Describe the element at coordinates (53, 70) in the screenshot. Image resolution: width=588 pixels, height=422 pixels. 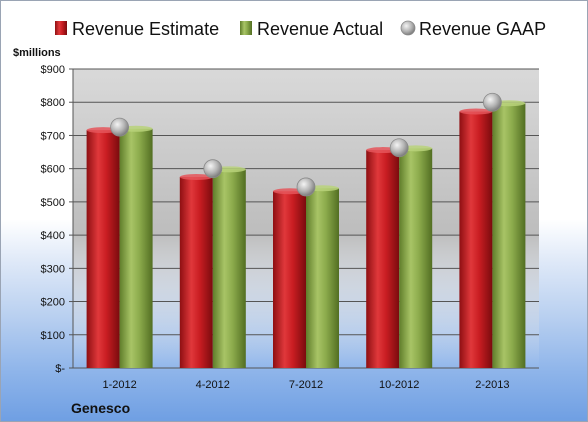
I see `y-tick-label: $900` at that location.